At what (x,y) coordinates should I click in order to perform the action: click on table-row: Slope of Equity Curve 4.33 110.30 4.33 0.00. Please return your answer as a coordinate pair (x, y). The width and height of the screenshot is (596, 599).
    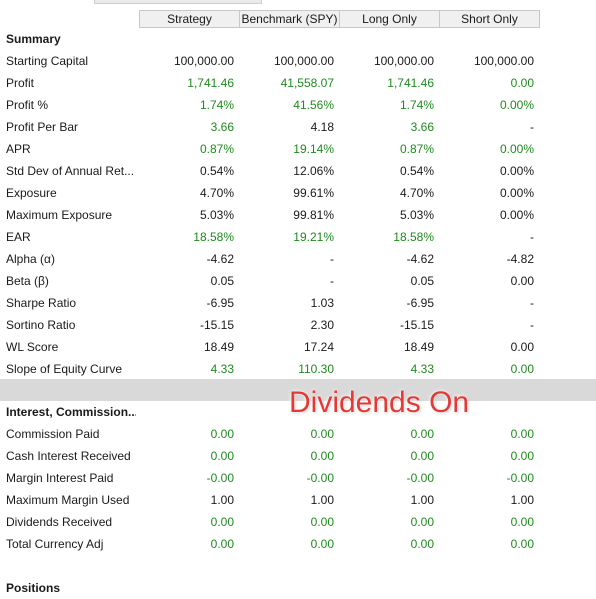
    Looking at the image, I should click on (298, 369).